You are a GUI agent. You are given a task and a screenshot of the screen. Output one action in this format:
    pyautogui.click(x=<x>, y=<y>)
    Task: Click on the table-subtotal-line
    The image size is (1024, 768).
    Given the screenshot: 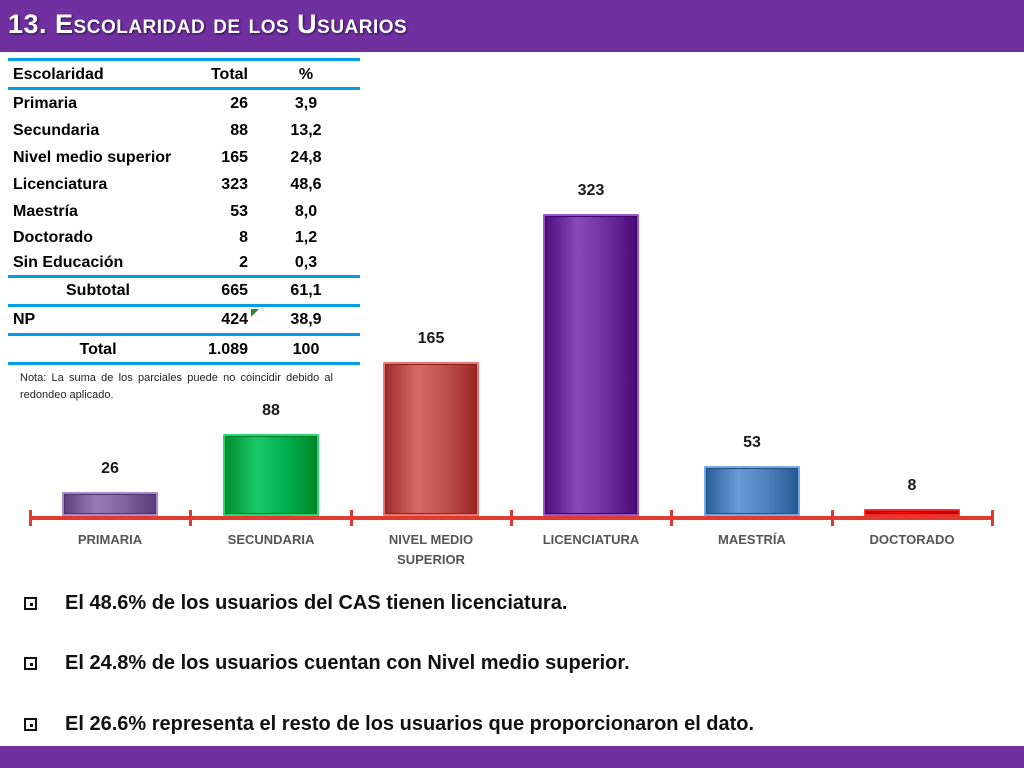 What is the action you would take?
    pyautogui.click(x=184, y=276)
    